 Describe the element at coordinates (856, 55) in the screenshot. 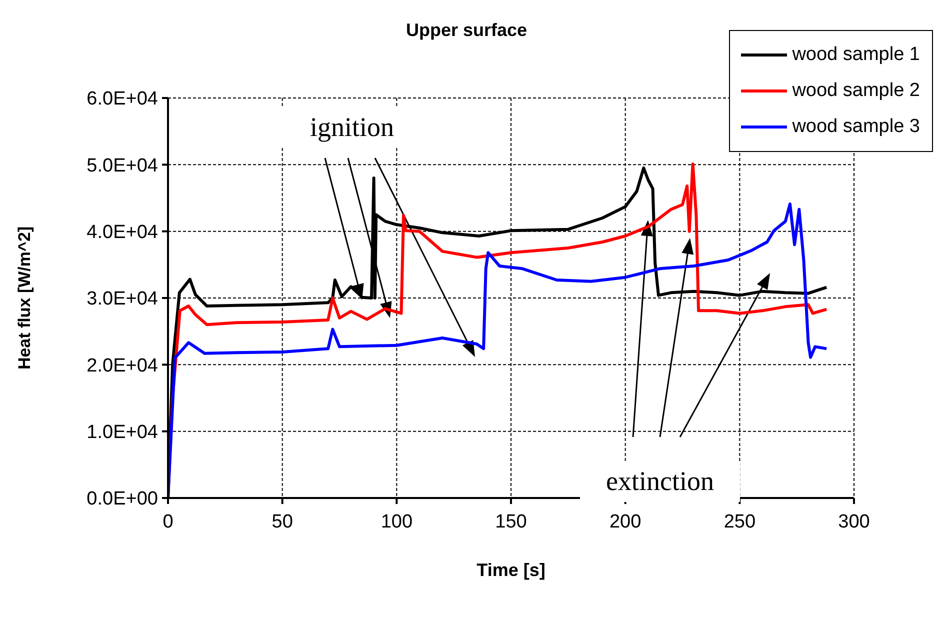

I see `legend-label: wood sample 1` at that location.